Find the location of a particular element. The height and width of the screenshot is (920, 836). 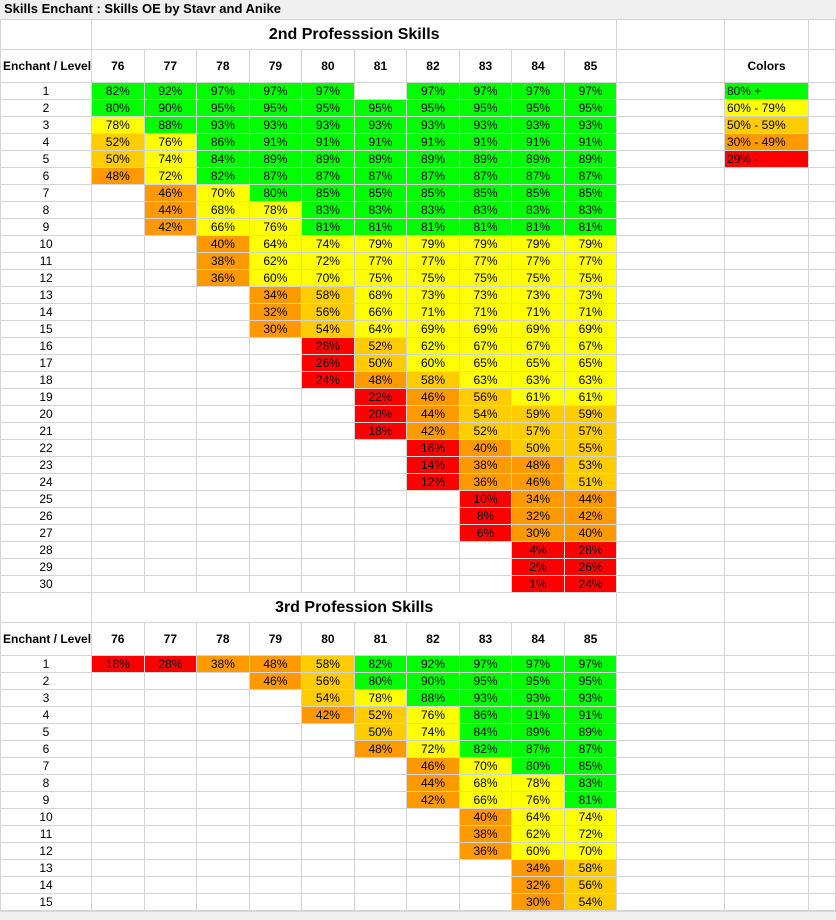

success-rate-cell: 63% is located at coordinates (538, 380).